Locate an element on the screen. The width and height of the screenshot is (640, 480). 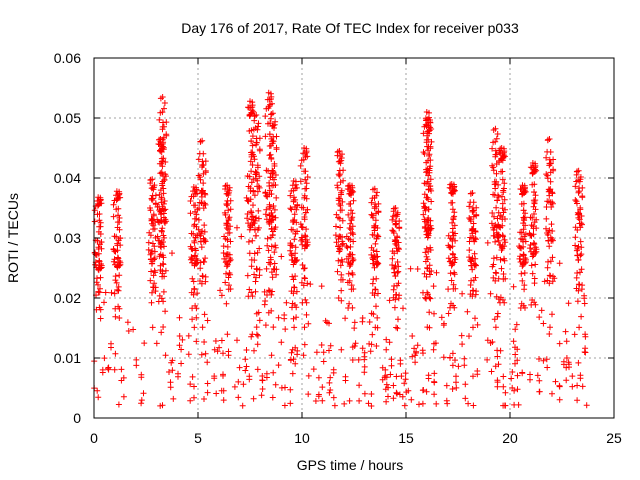
x-tick-label: 25 is located at coordinates (614, 438).